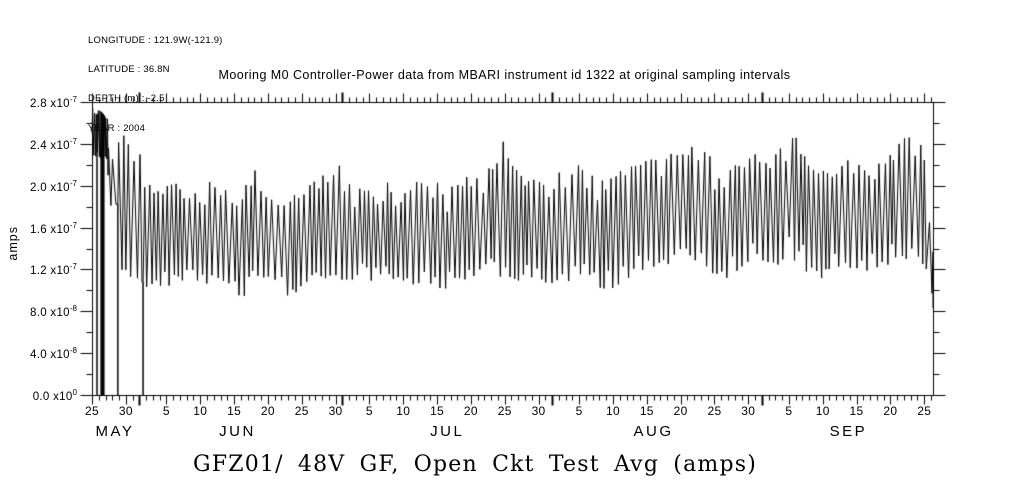  What do you see at coordinates (53, 228) in the screenshot?
I see `y-tick-label: 1.6 x10⁻⁷` at bounding box center [53, 228].